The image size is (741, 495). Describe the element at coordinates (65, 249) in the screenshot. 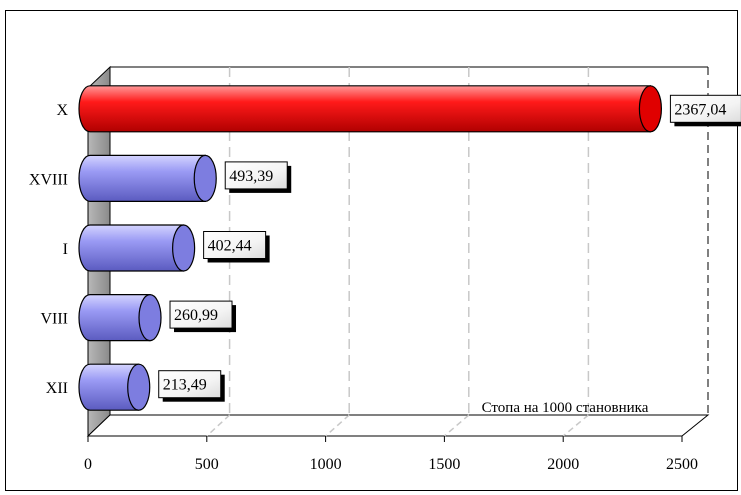

I see `category-label: I` at that location.